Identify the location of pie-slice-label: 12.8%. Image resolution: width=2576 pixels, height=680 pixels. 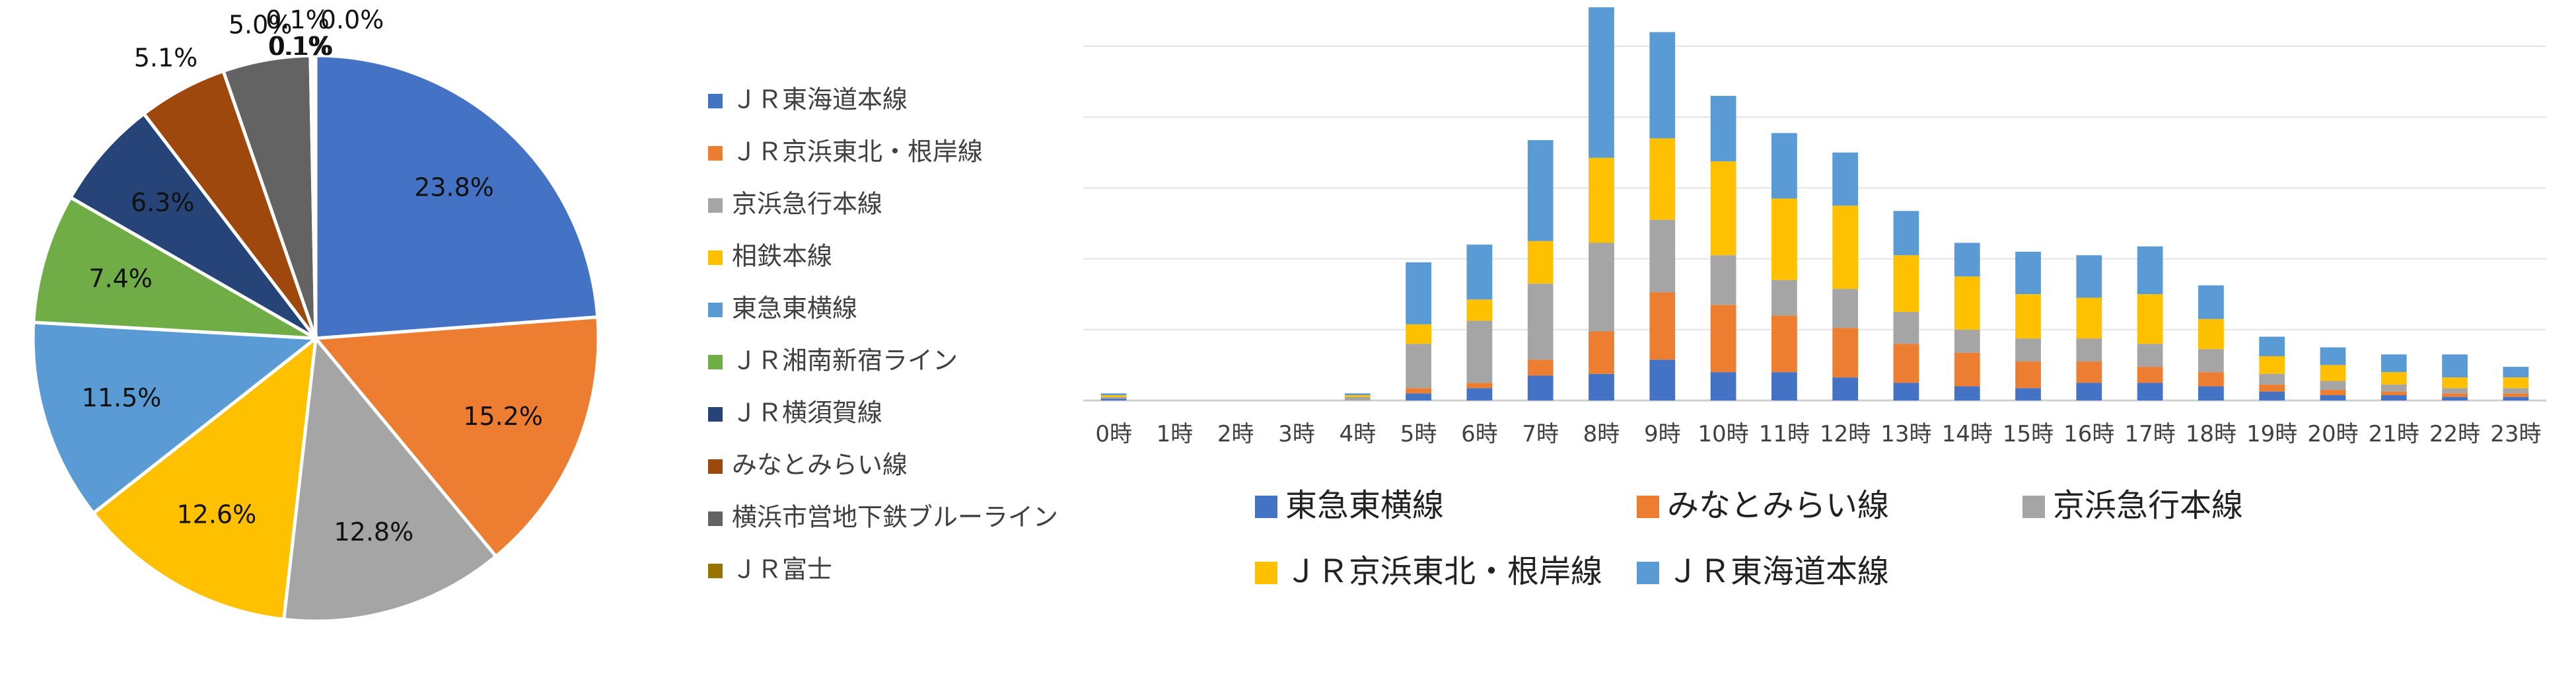
(374, 532).